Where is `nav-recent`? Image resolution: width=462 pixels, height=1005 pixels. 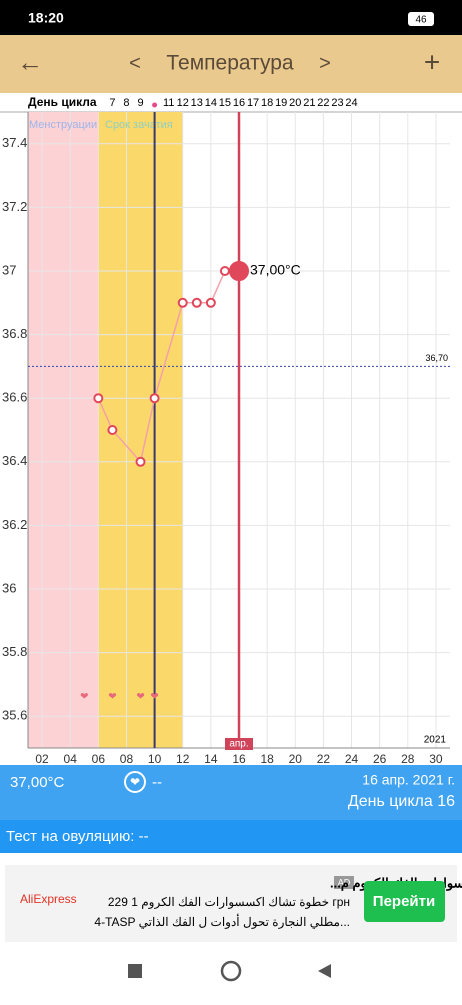
nav-recent is located at coordinates (135, 971).